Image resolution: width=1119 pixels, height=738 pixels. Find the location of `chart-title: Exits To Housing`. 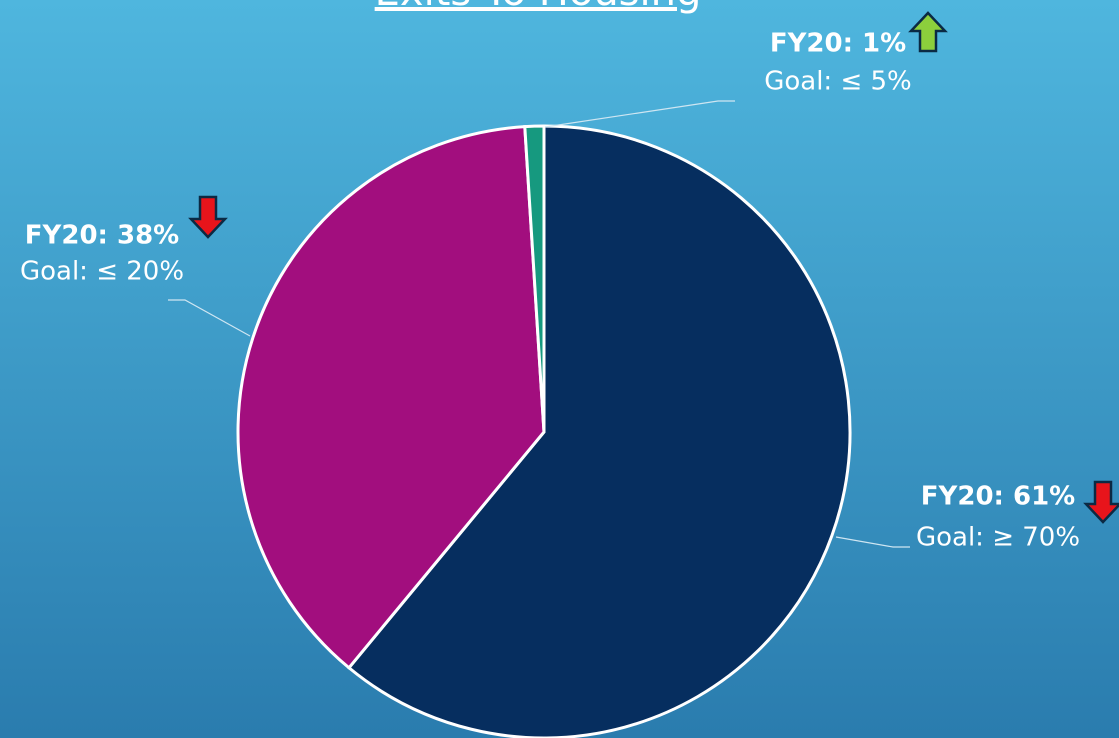

chart-title: Exits To Housing is located at coordinates (538, 7).